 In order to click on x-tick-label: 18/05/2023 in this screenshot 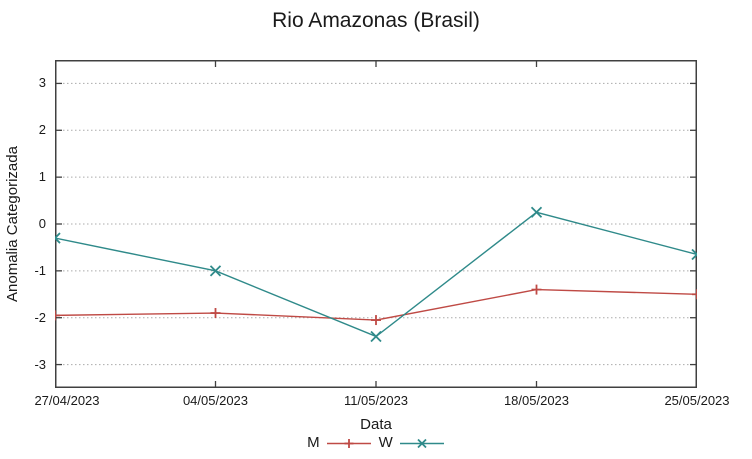, I will do `click(536, 400)`.